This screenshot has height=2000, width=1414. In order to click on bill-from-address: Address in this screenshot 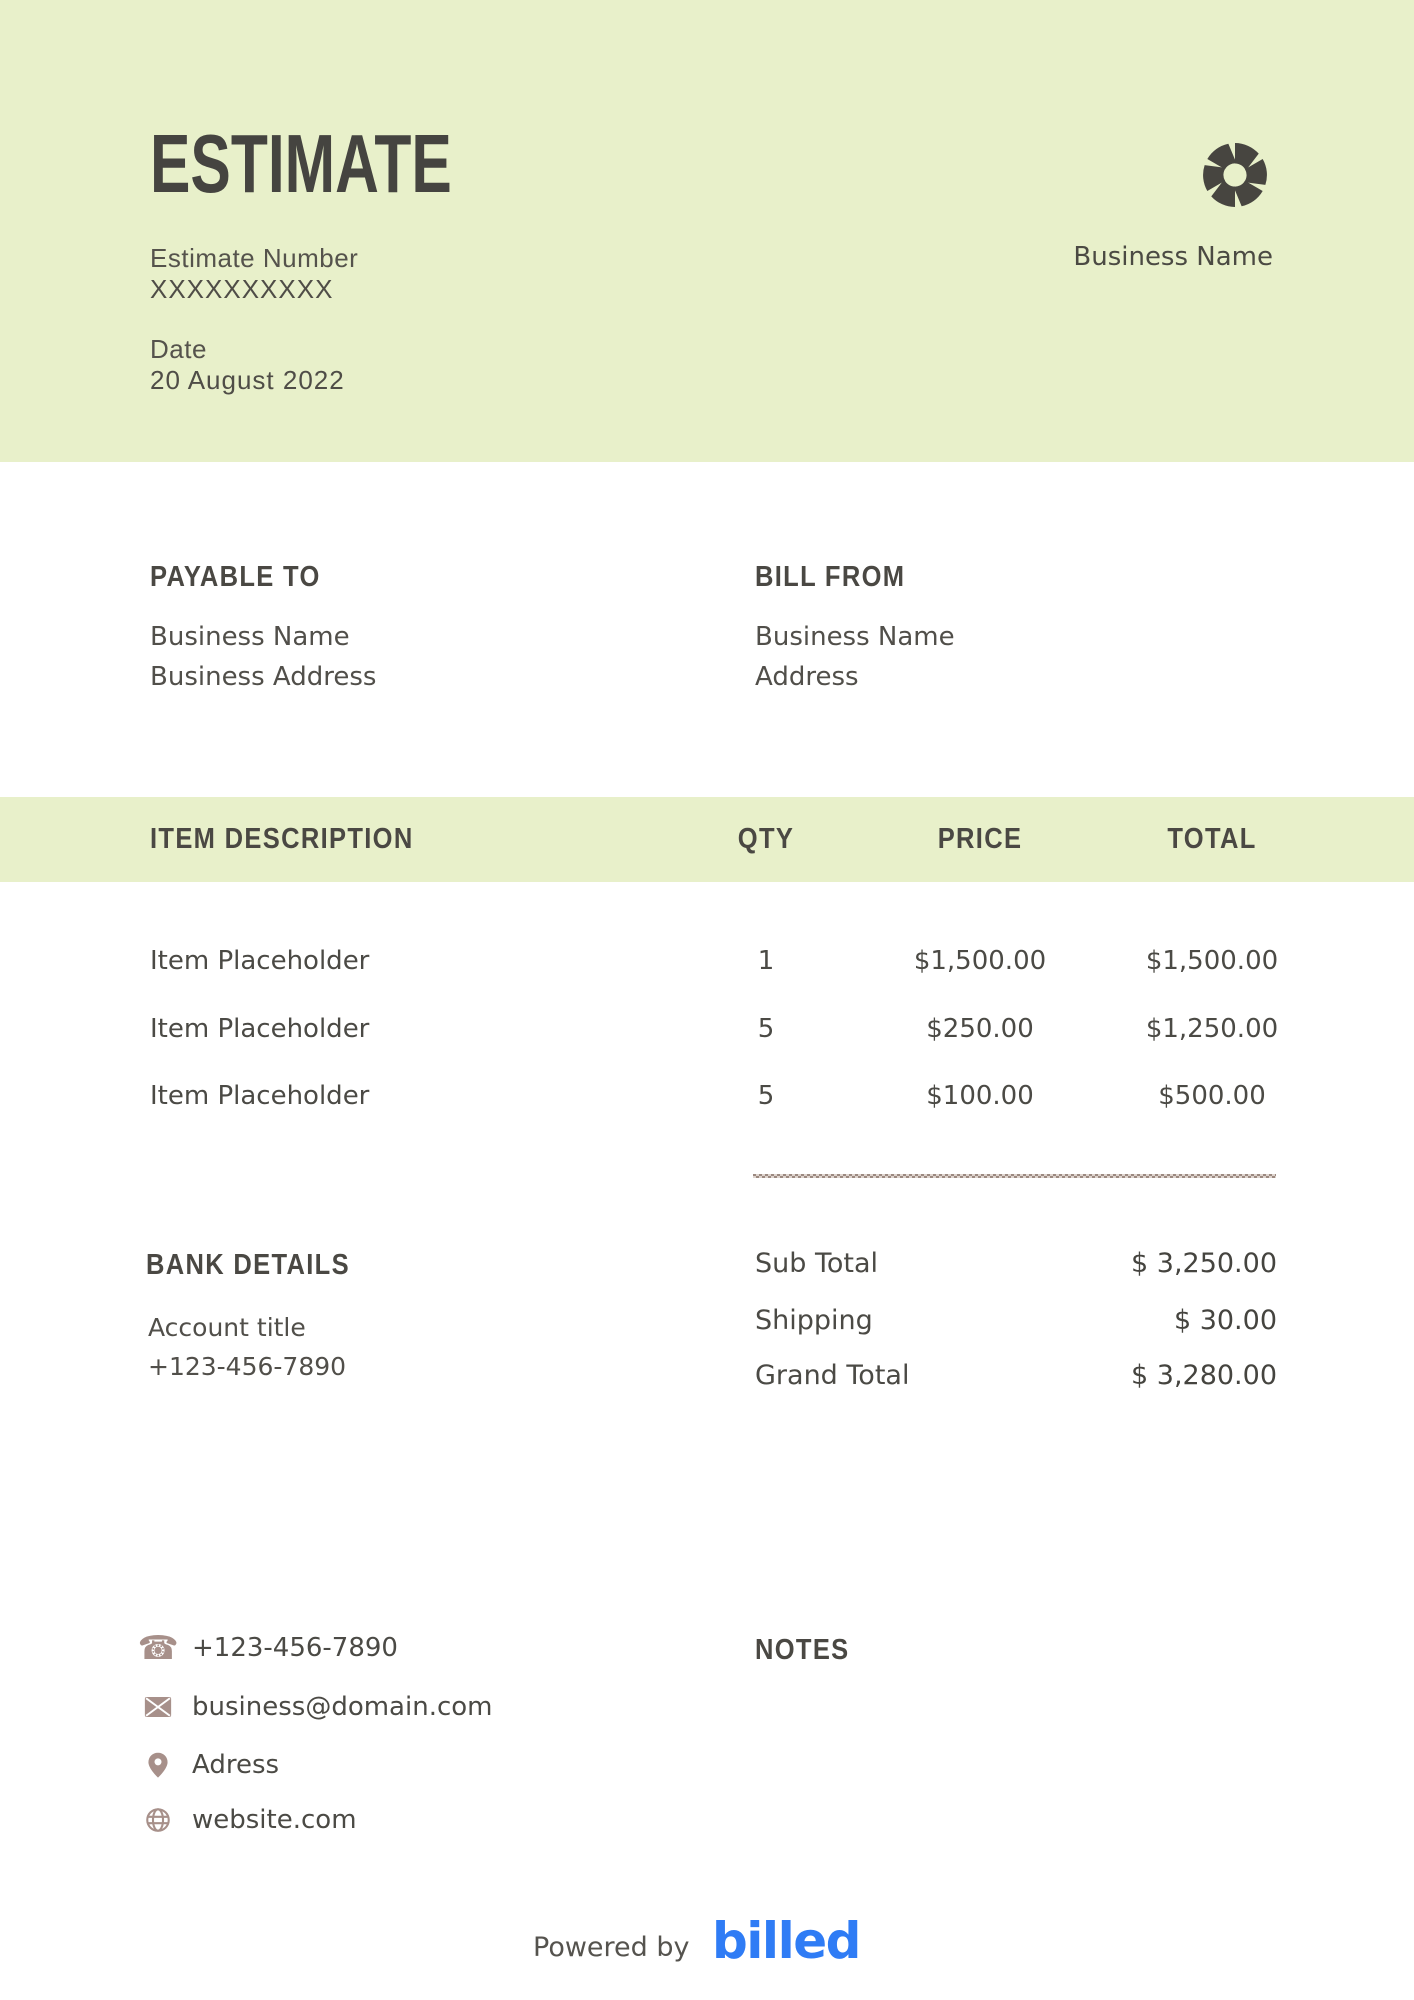, I will do `click(807, 677)`.